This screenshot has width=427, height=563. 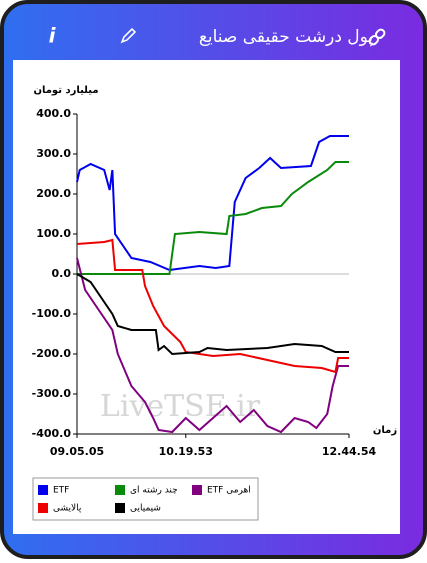 What do you see at coordinates (52, 433) in the screenshot?
I see `y-tick-label: -400.0` at bounding box center [52, 433].